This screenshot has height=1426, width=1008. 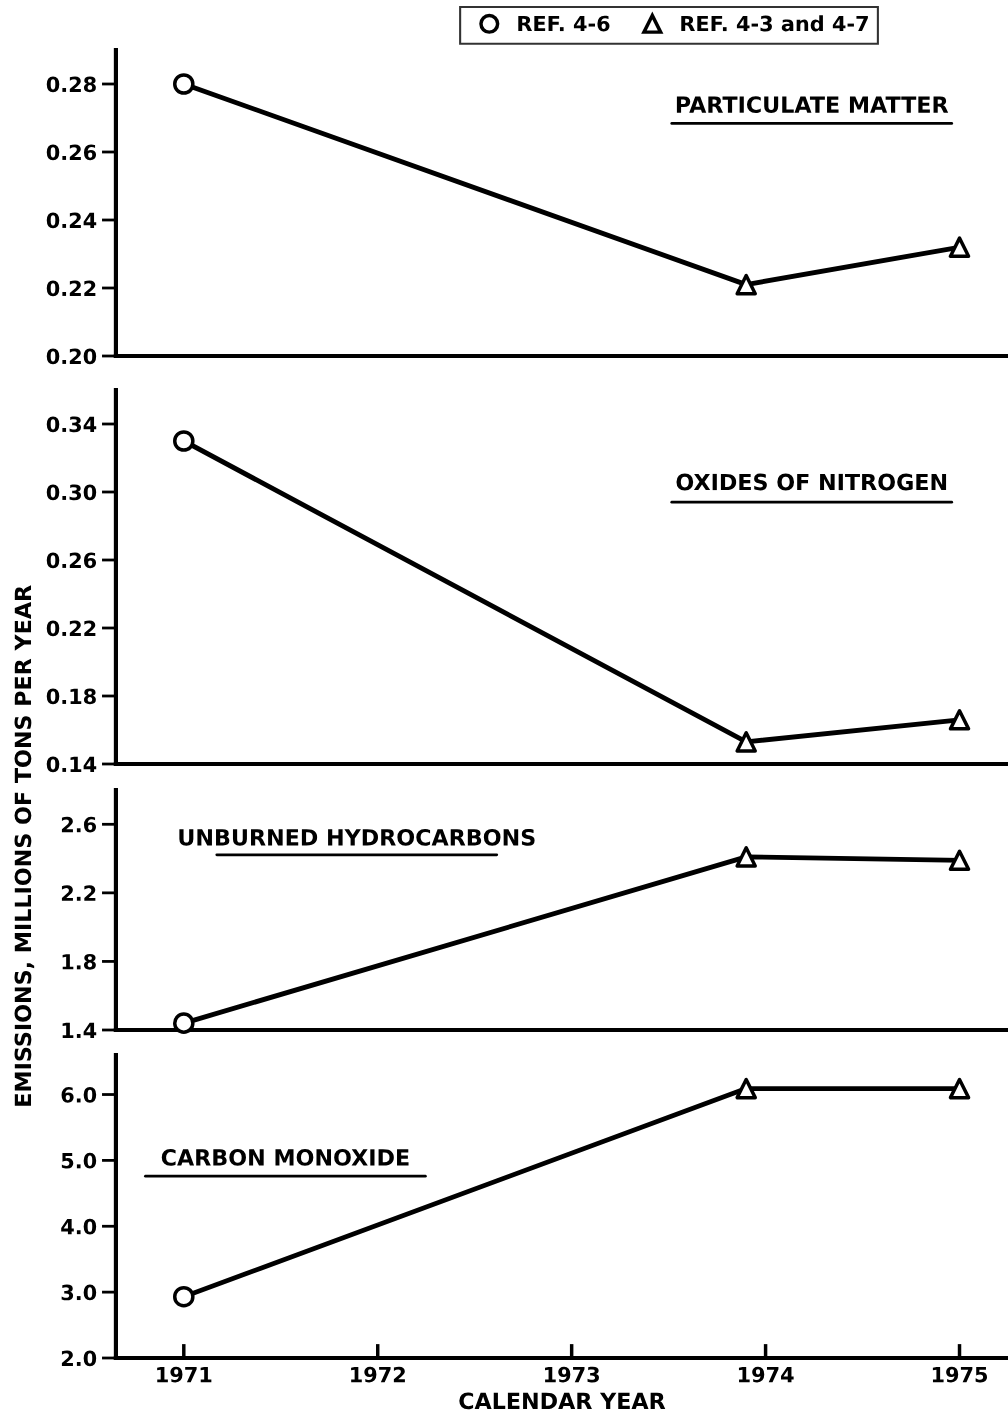 I want to click on y-tick-label: 5.0, so click(x=79, y=1160).